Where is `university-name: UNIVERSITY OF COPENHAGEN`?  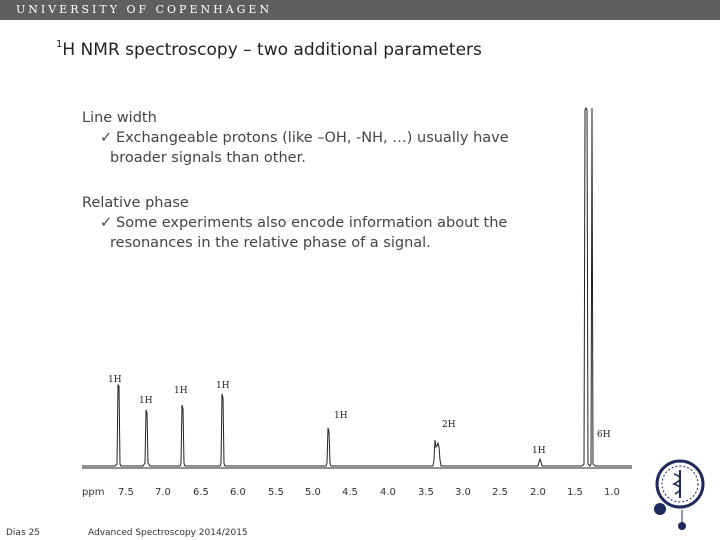 university-name: UNIVERSITY OF COPENHAGEN is located at coordinates (144, 9).